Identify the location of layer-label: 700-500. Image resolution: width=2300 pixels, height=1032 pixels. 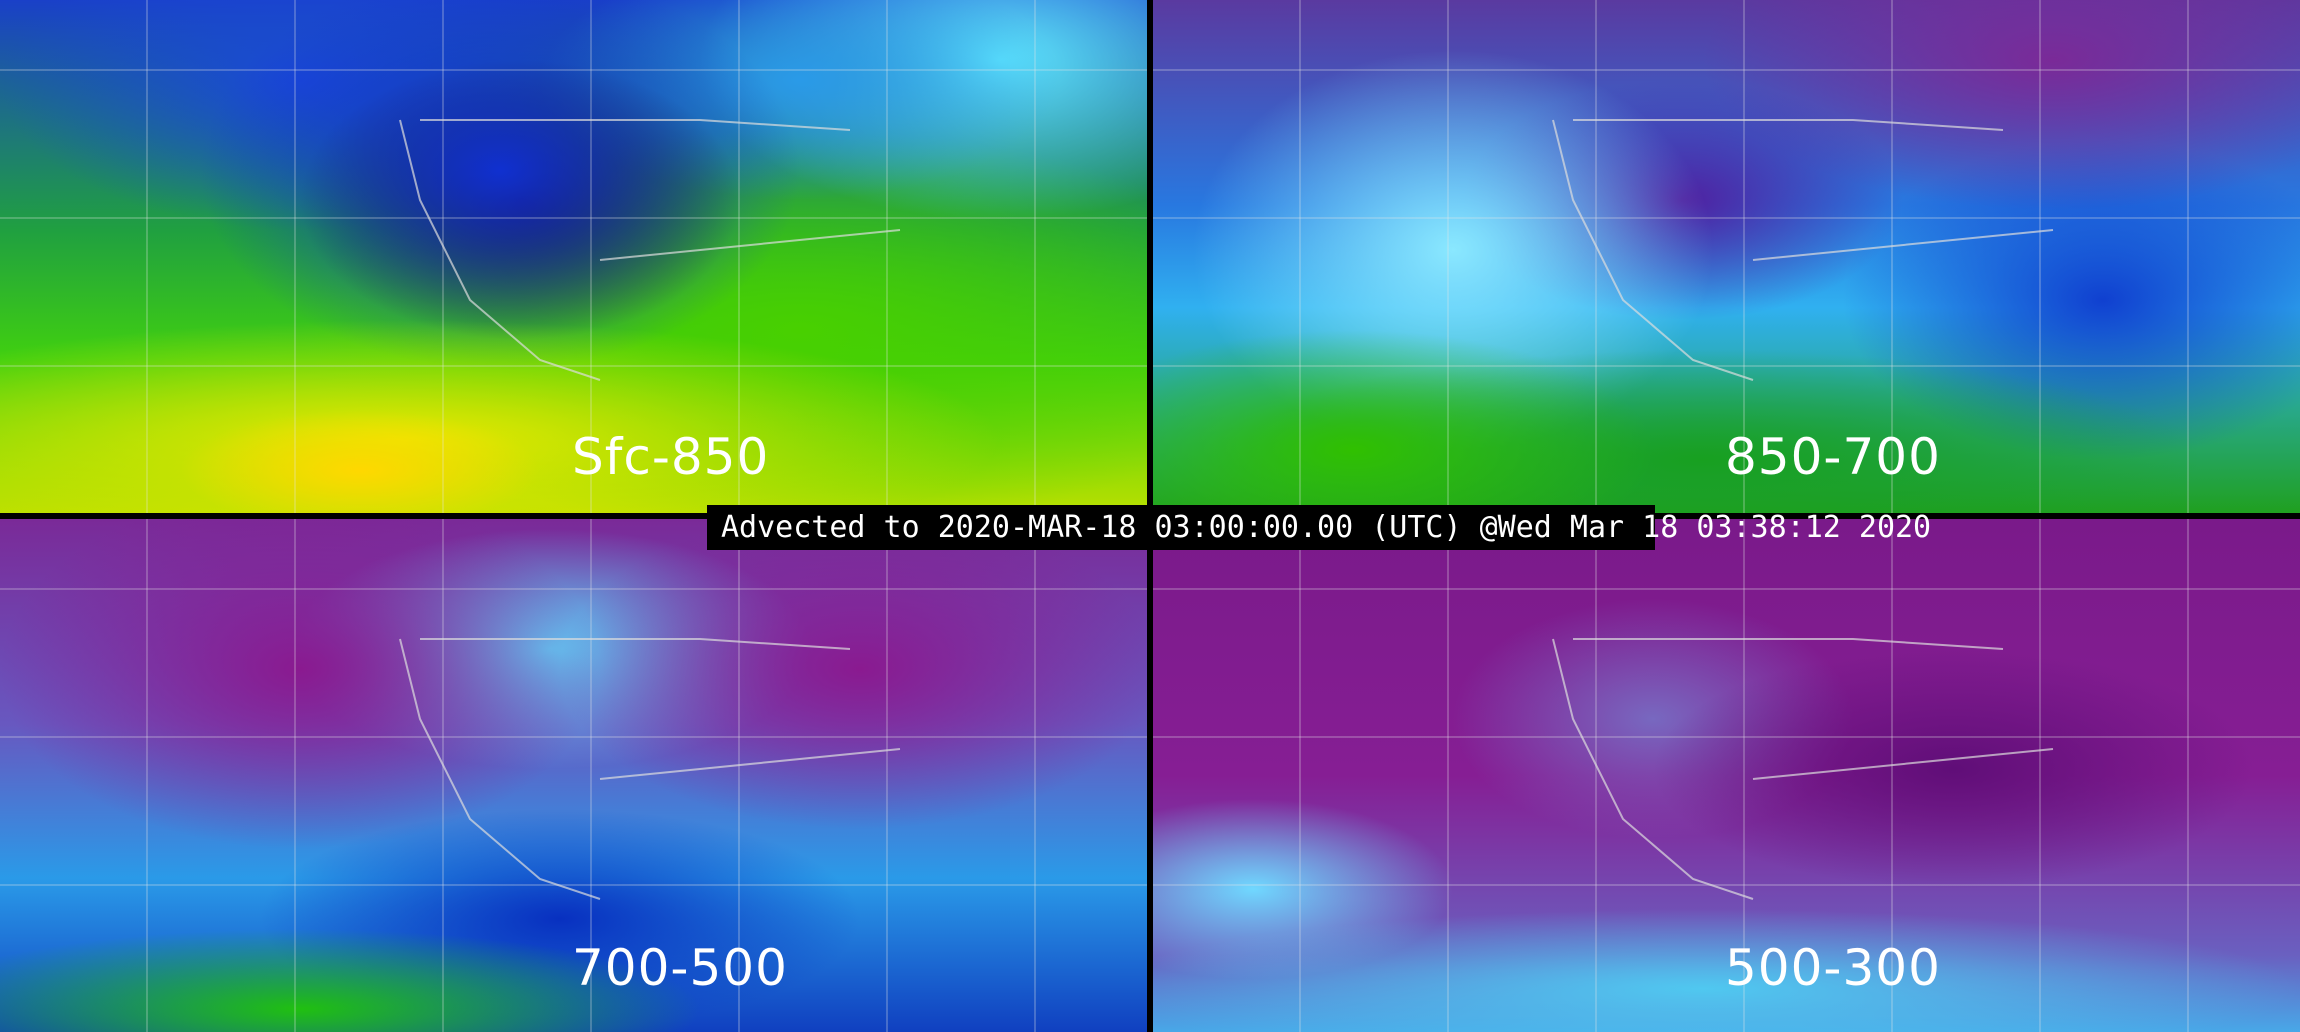
(680, 968).